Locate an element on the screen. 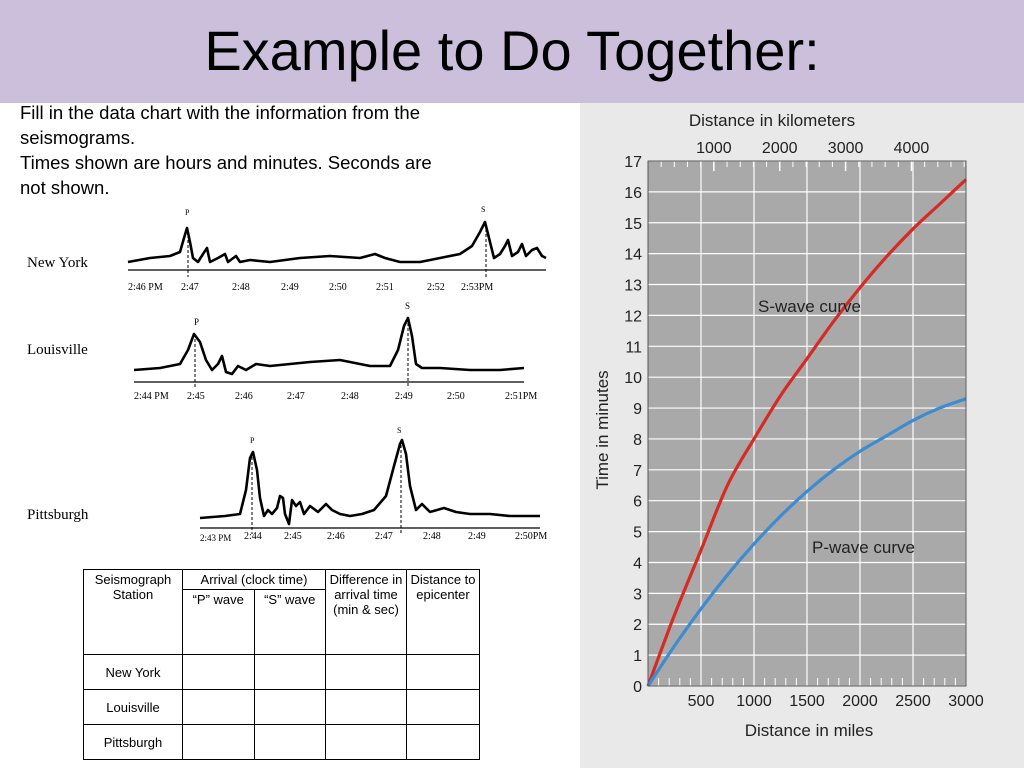 This screenshot has height=773, width=1024. y-tick-label: 6 is located at coordinates (637, 502).